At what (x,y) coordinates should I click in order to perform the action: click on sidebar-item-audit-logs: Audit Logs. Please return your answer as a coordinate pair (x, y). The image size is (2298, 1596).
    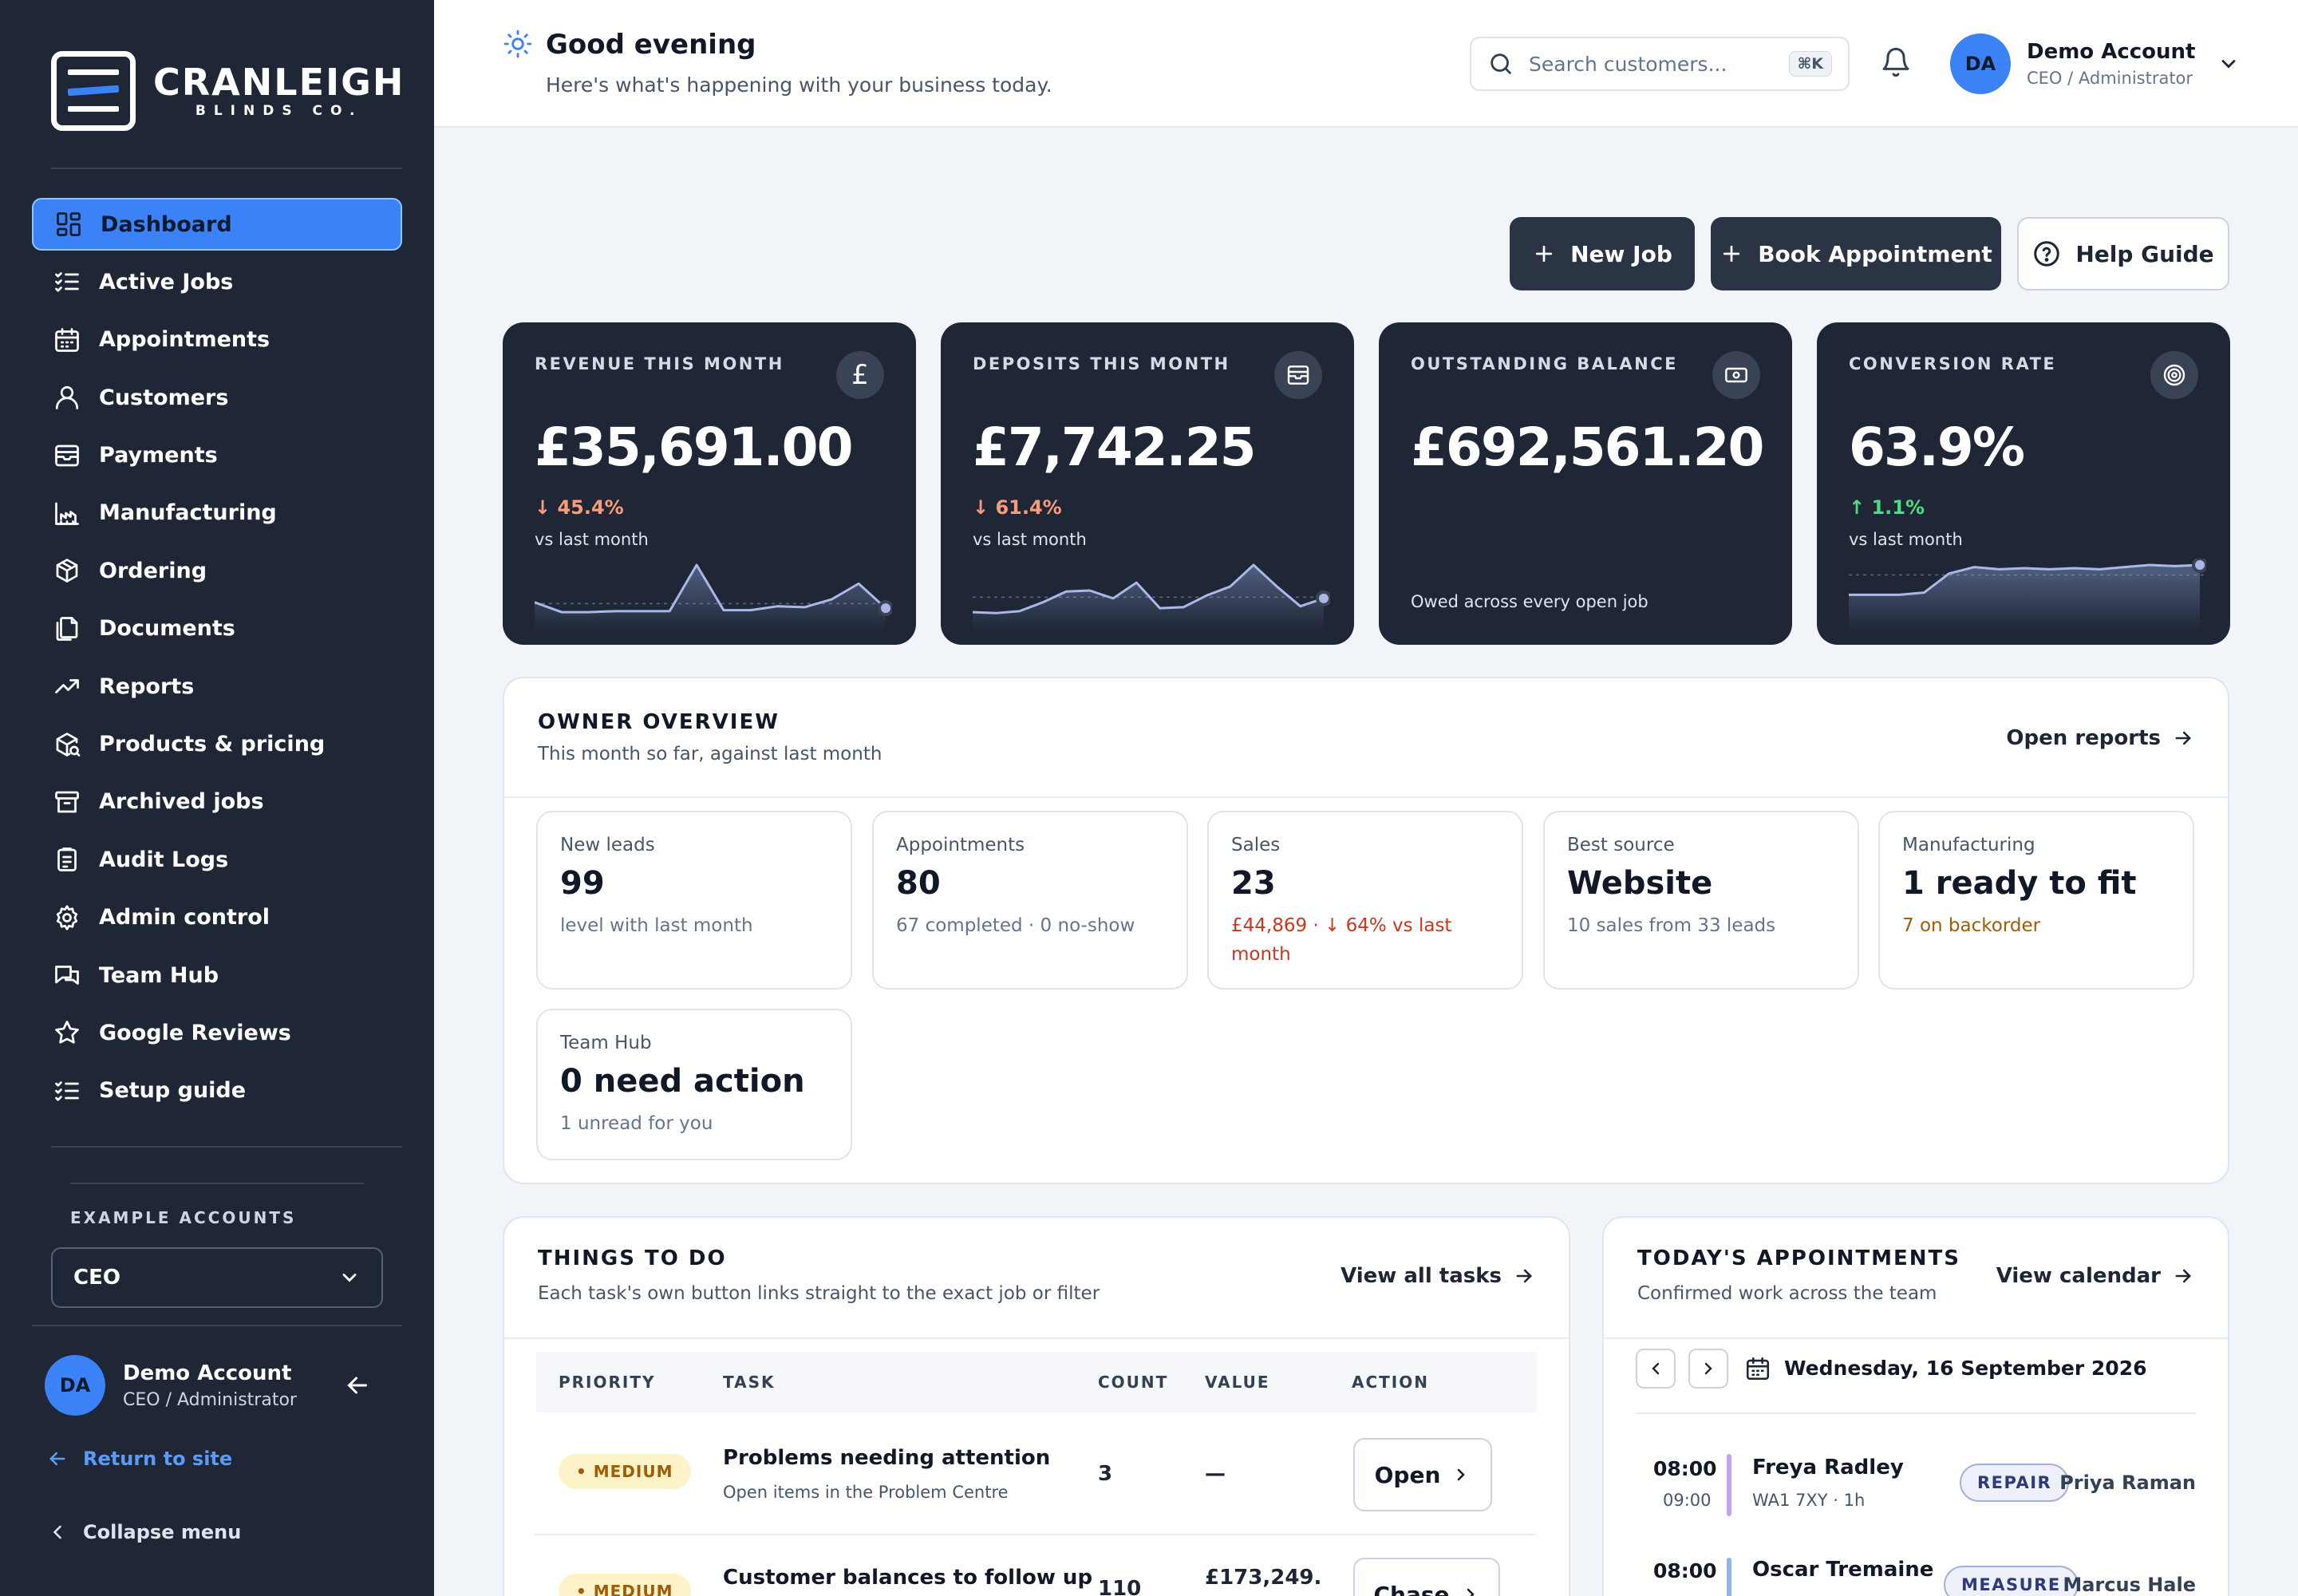
    Looking at the image, I should click on (217, 859).